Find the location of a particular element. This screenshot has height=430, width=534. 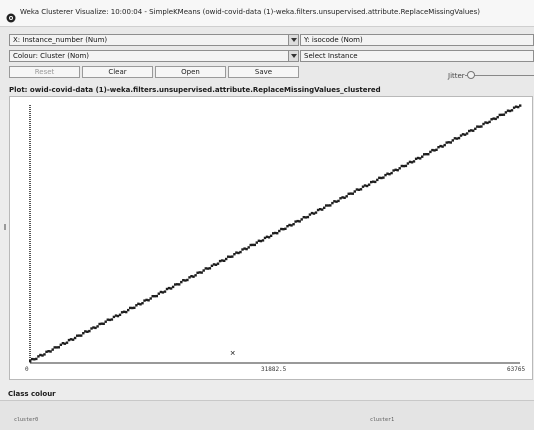

legend-item-cluster0: cluster0 is located at coordinates (26, 420).